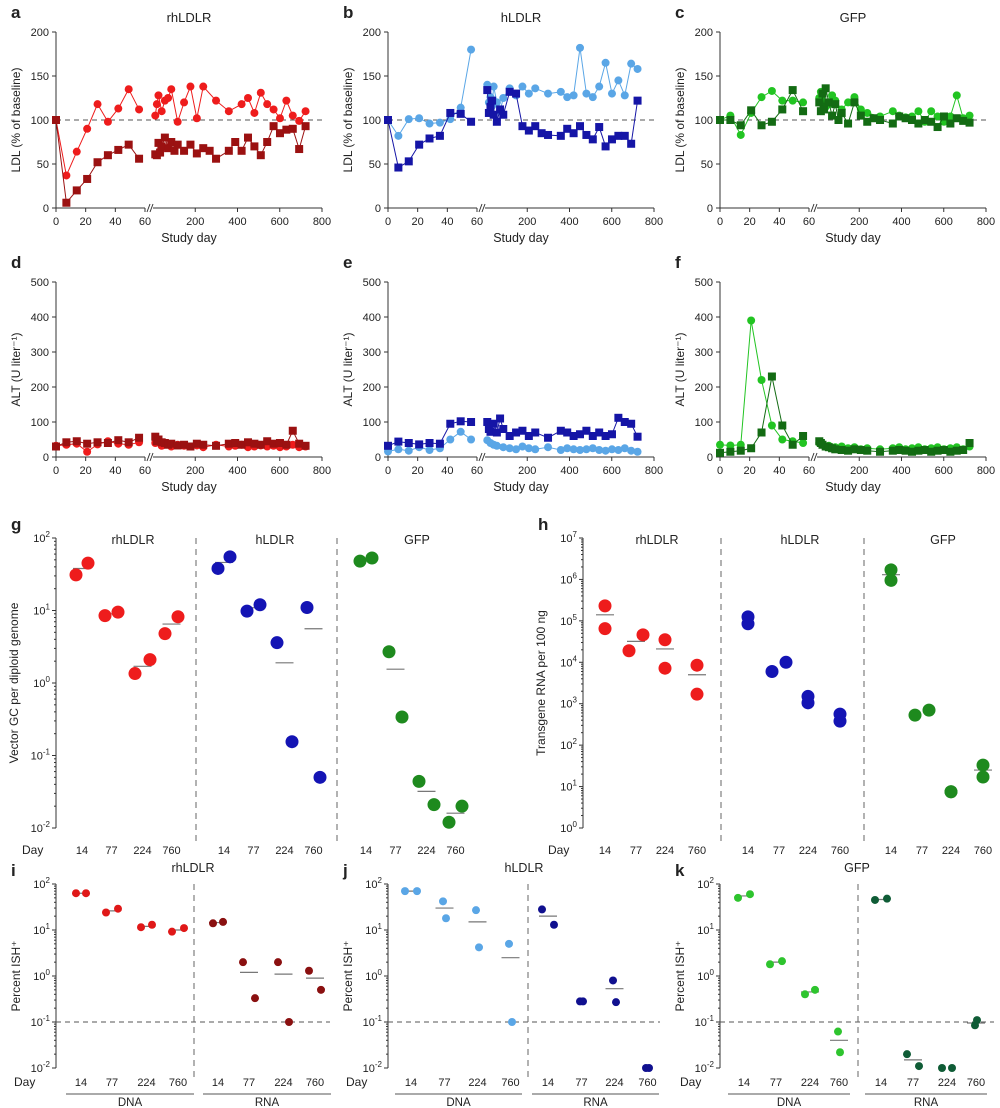 The width and height of the screenshot is (1000, 1108). I want to click on y-tick-label: 105, so click(568, 620).